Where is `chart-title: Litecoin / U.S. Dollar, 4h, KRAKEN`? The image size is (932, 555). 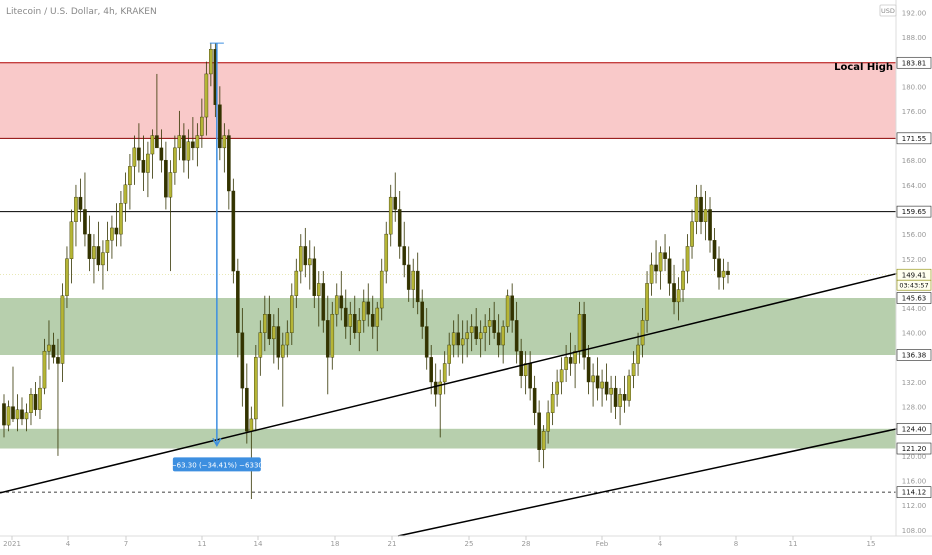 chart-title: Litecoin / U.S. Dollar, 4h, KRAKEN is located at coordinates (81, 12).